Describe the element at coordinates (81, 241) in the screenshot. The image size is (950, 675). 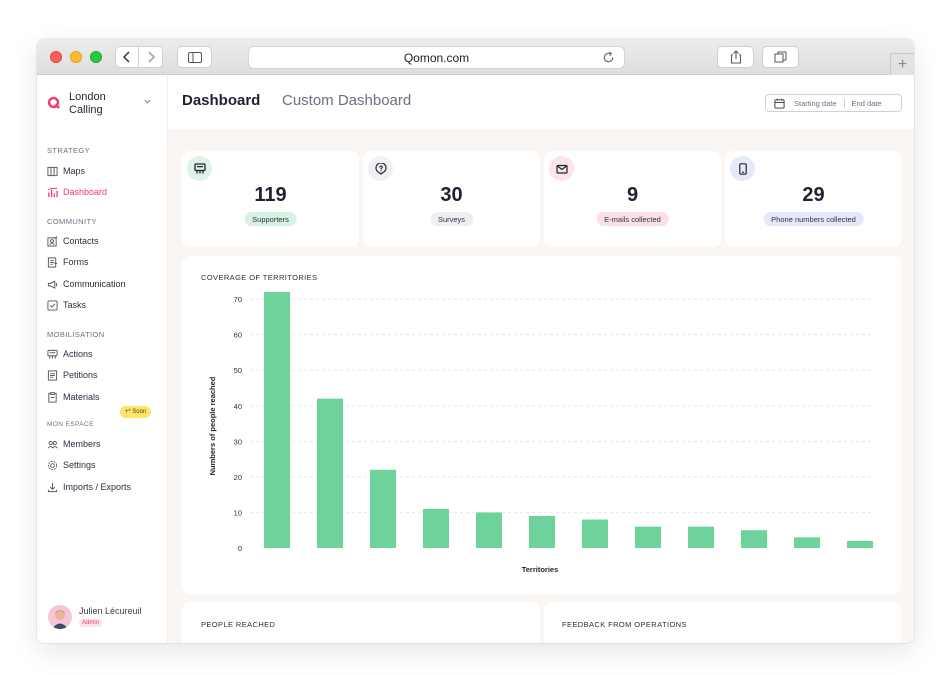
I see `sidebar-item-label: Contacts` at that location.